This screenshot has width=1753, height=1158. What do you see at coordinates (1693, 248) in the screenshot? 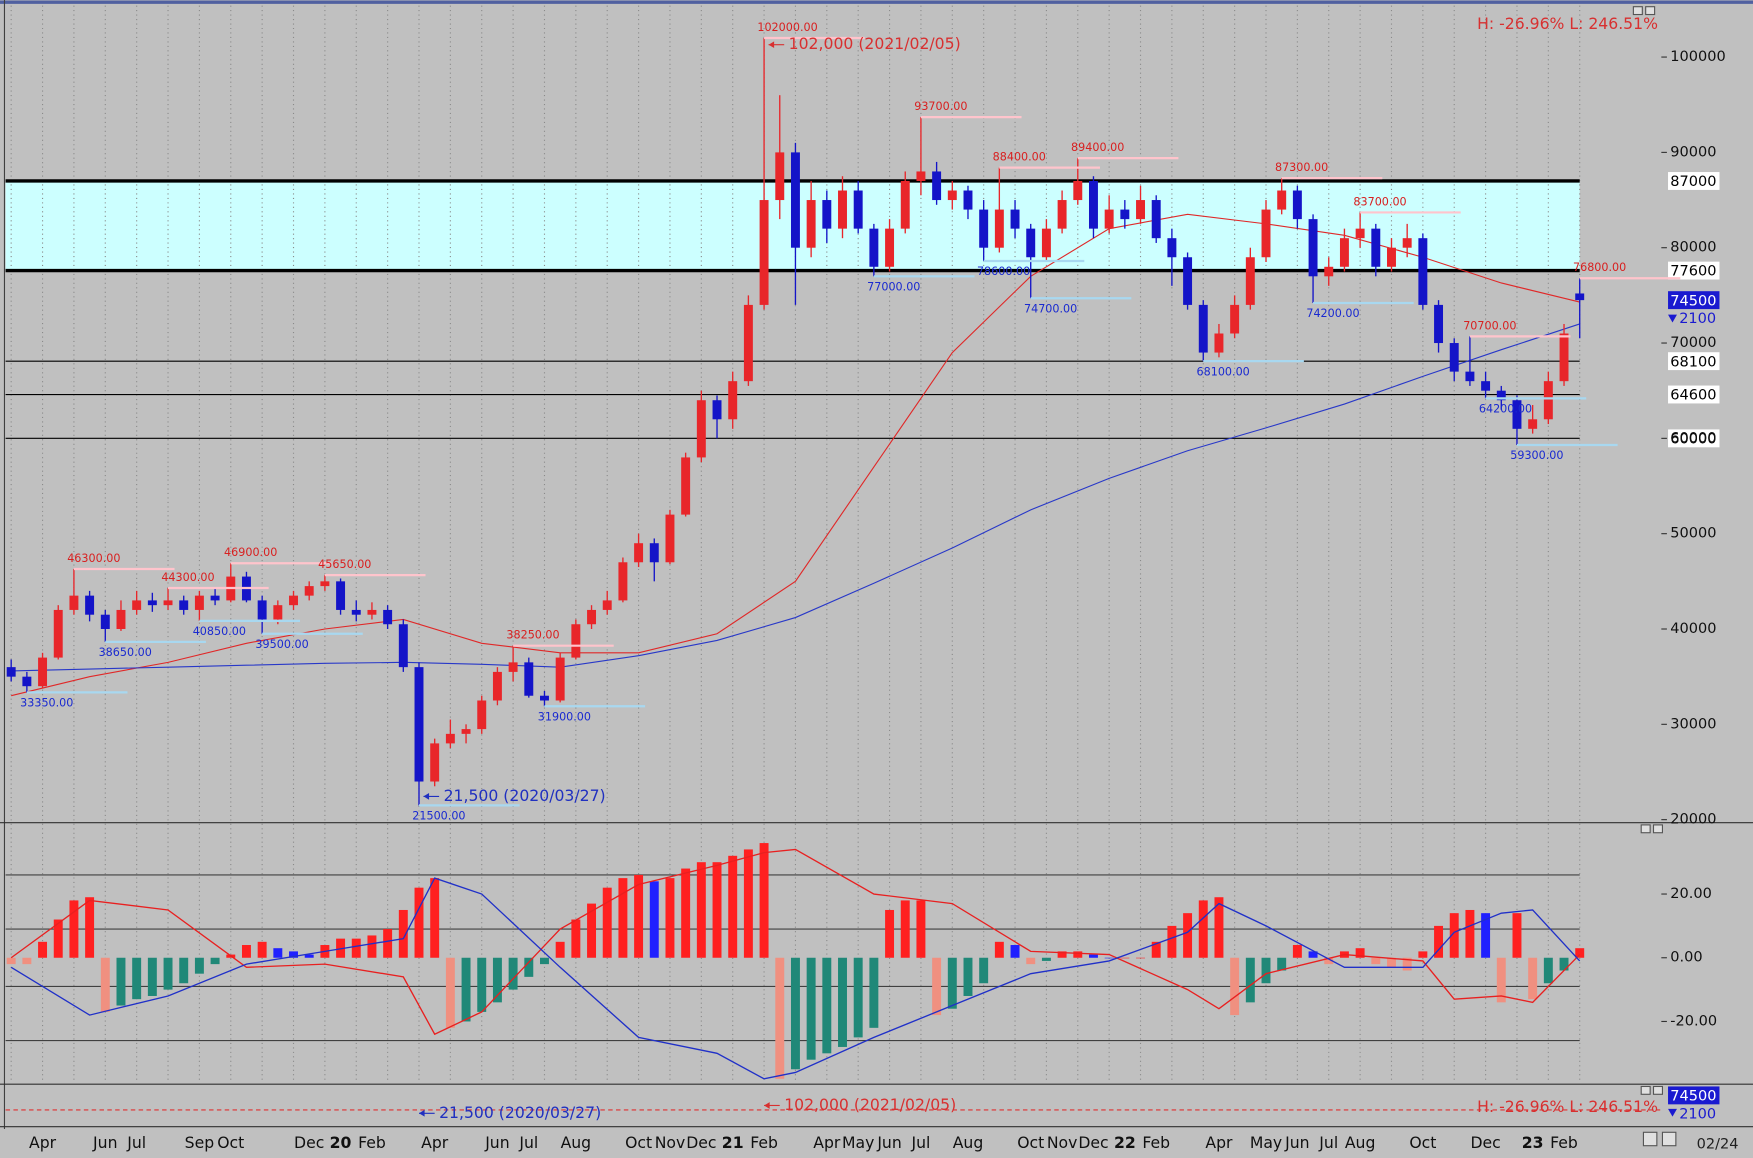
I see `y-tick-label: 80000` at bounding box center [1693, 248].